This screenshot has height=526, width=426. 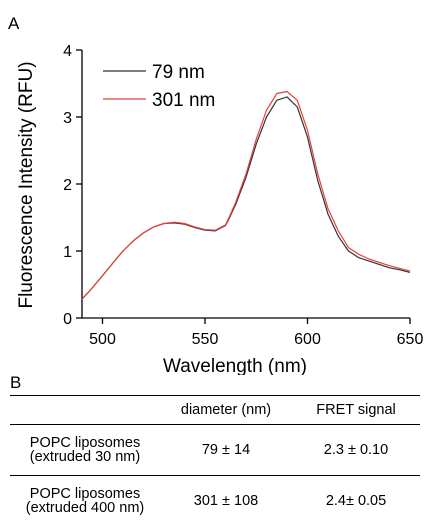 What do you see at coordinates (235, 365) in the screenshot?
I see `x-axis-label: Wavelength (nm)` at bounding box center [235, 365].